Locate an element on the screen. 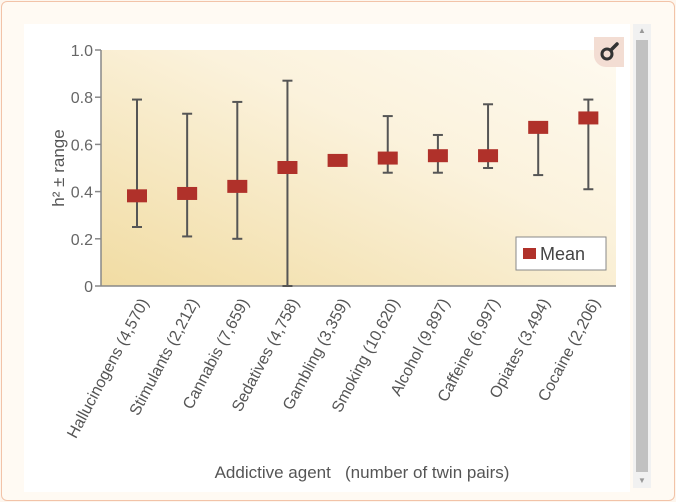 This screenshot has height=502, width=676. scrollbar-thumb is located at coordinates (642, 256).